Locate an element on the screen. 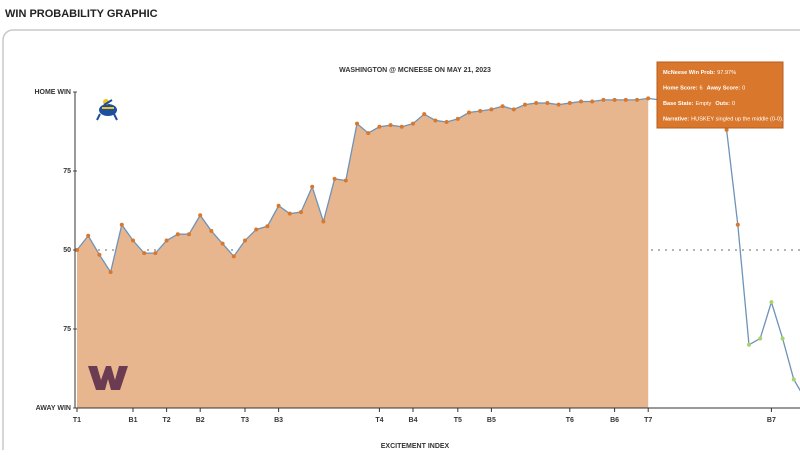  y-tick-label: AWAY WIN is located at coordinates (53, 408).